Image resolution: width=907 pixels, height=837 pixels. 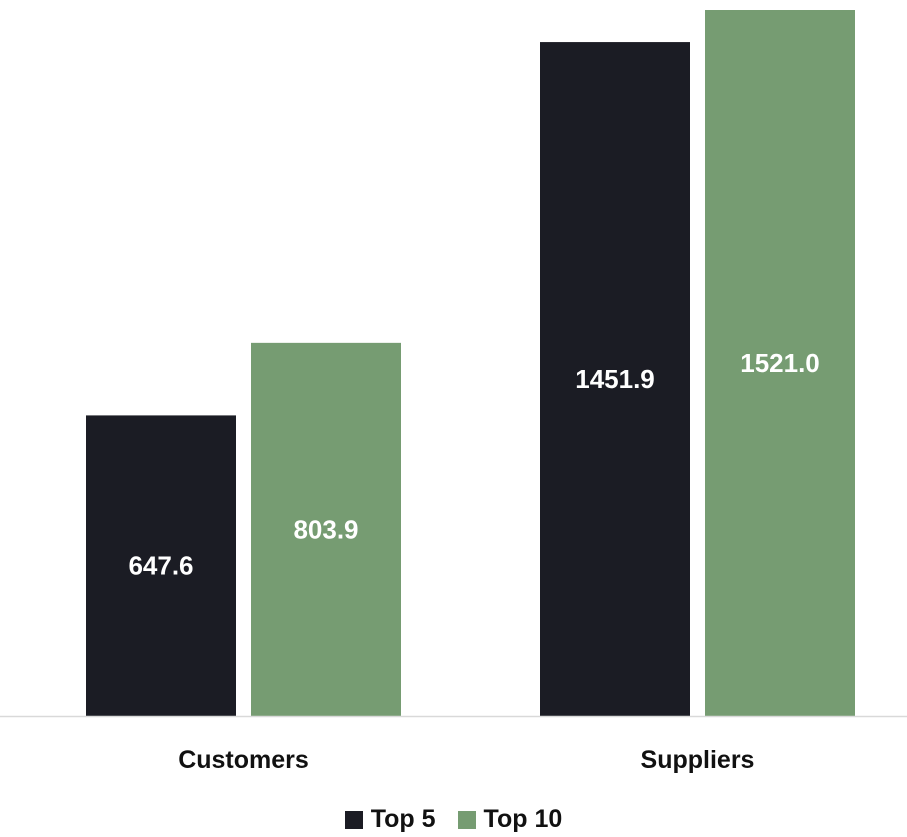 I want to click on data-label-suppliers-top-5: 1451.9, so click(x=615, y=379).